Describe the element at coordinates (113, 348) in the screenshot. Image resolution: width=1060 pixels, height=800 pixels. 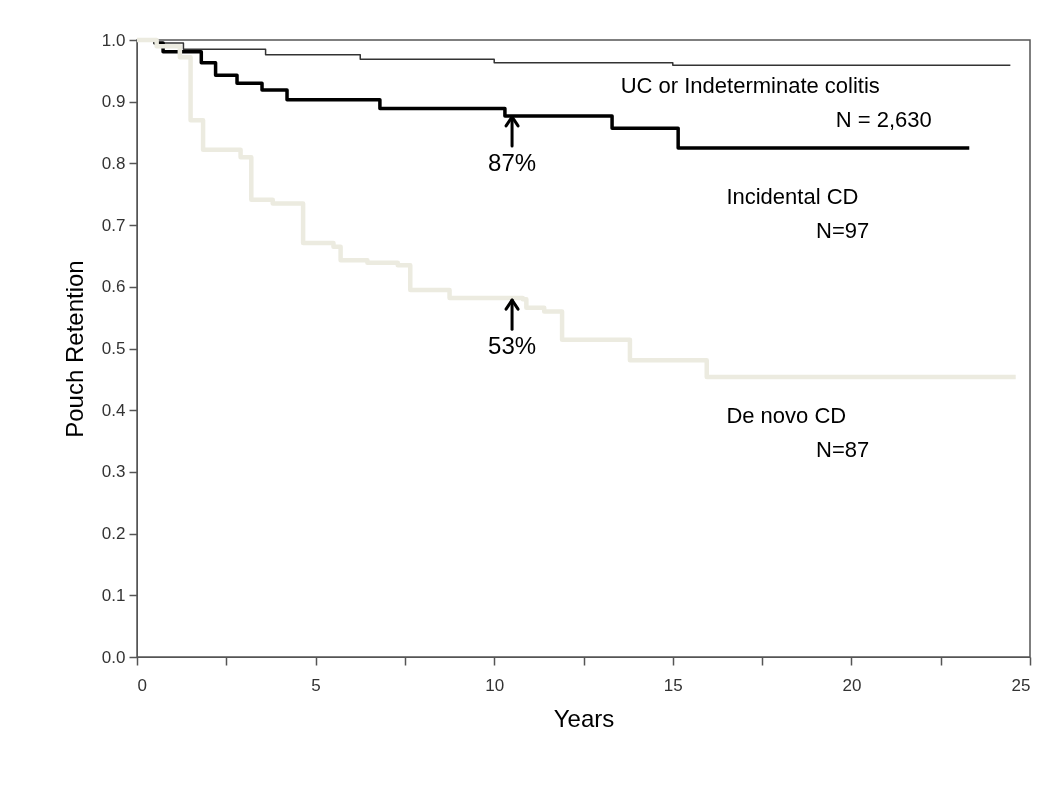
I see `y-tick-label: 0.5` at that location.